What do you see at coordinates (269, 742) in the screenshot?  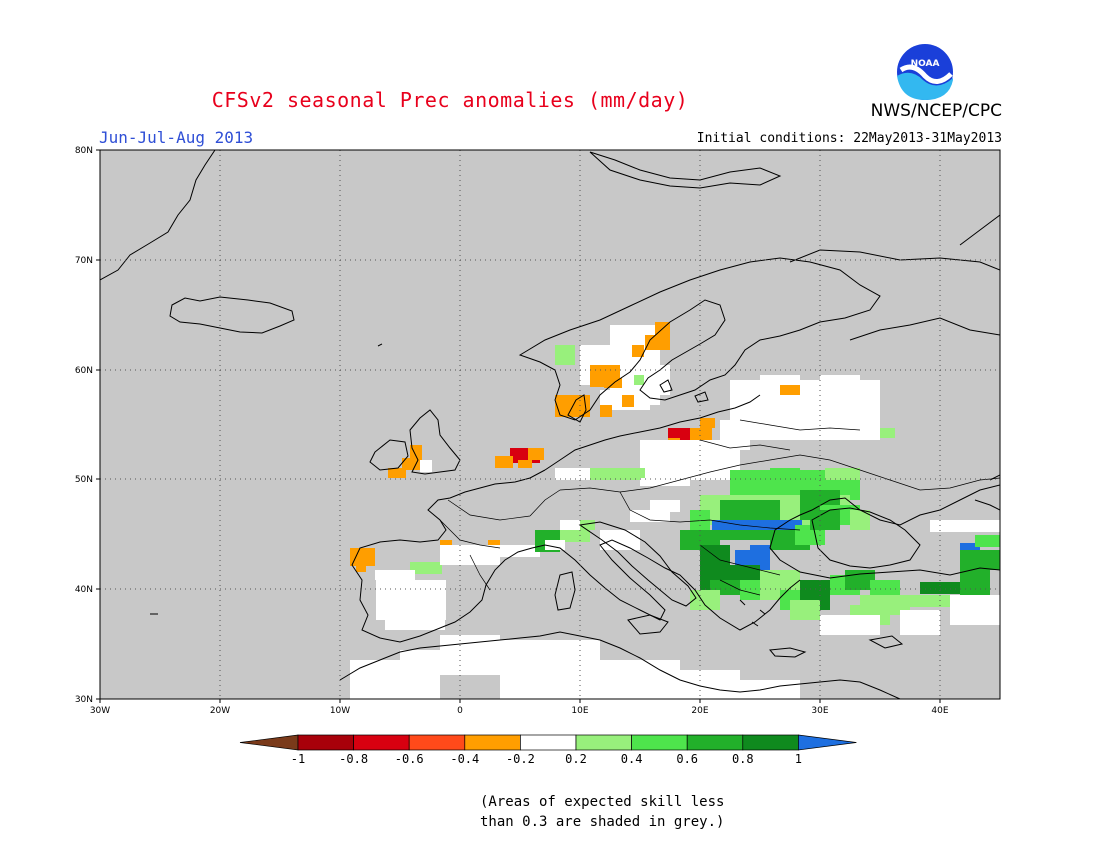 I see `colorbar-arrow-left` at bounding box center [269, 742].